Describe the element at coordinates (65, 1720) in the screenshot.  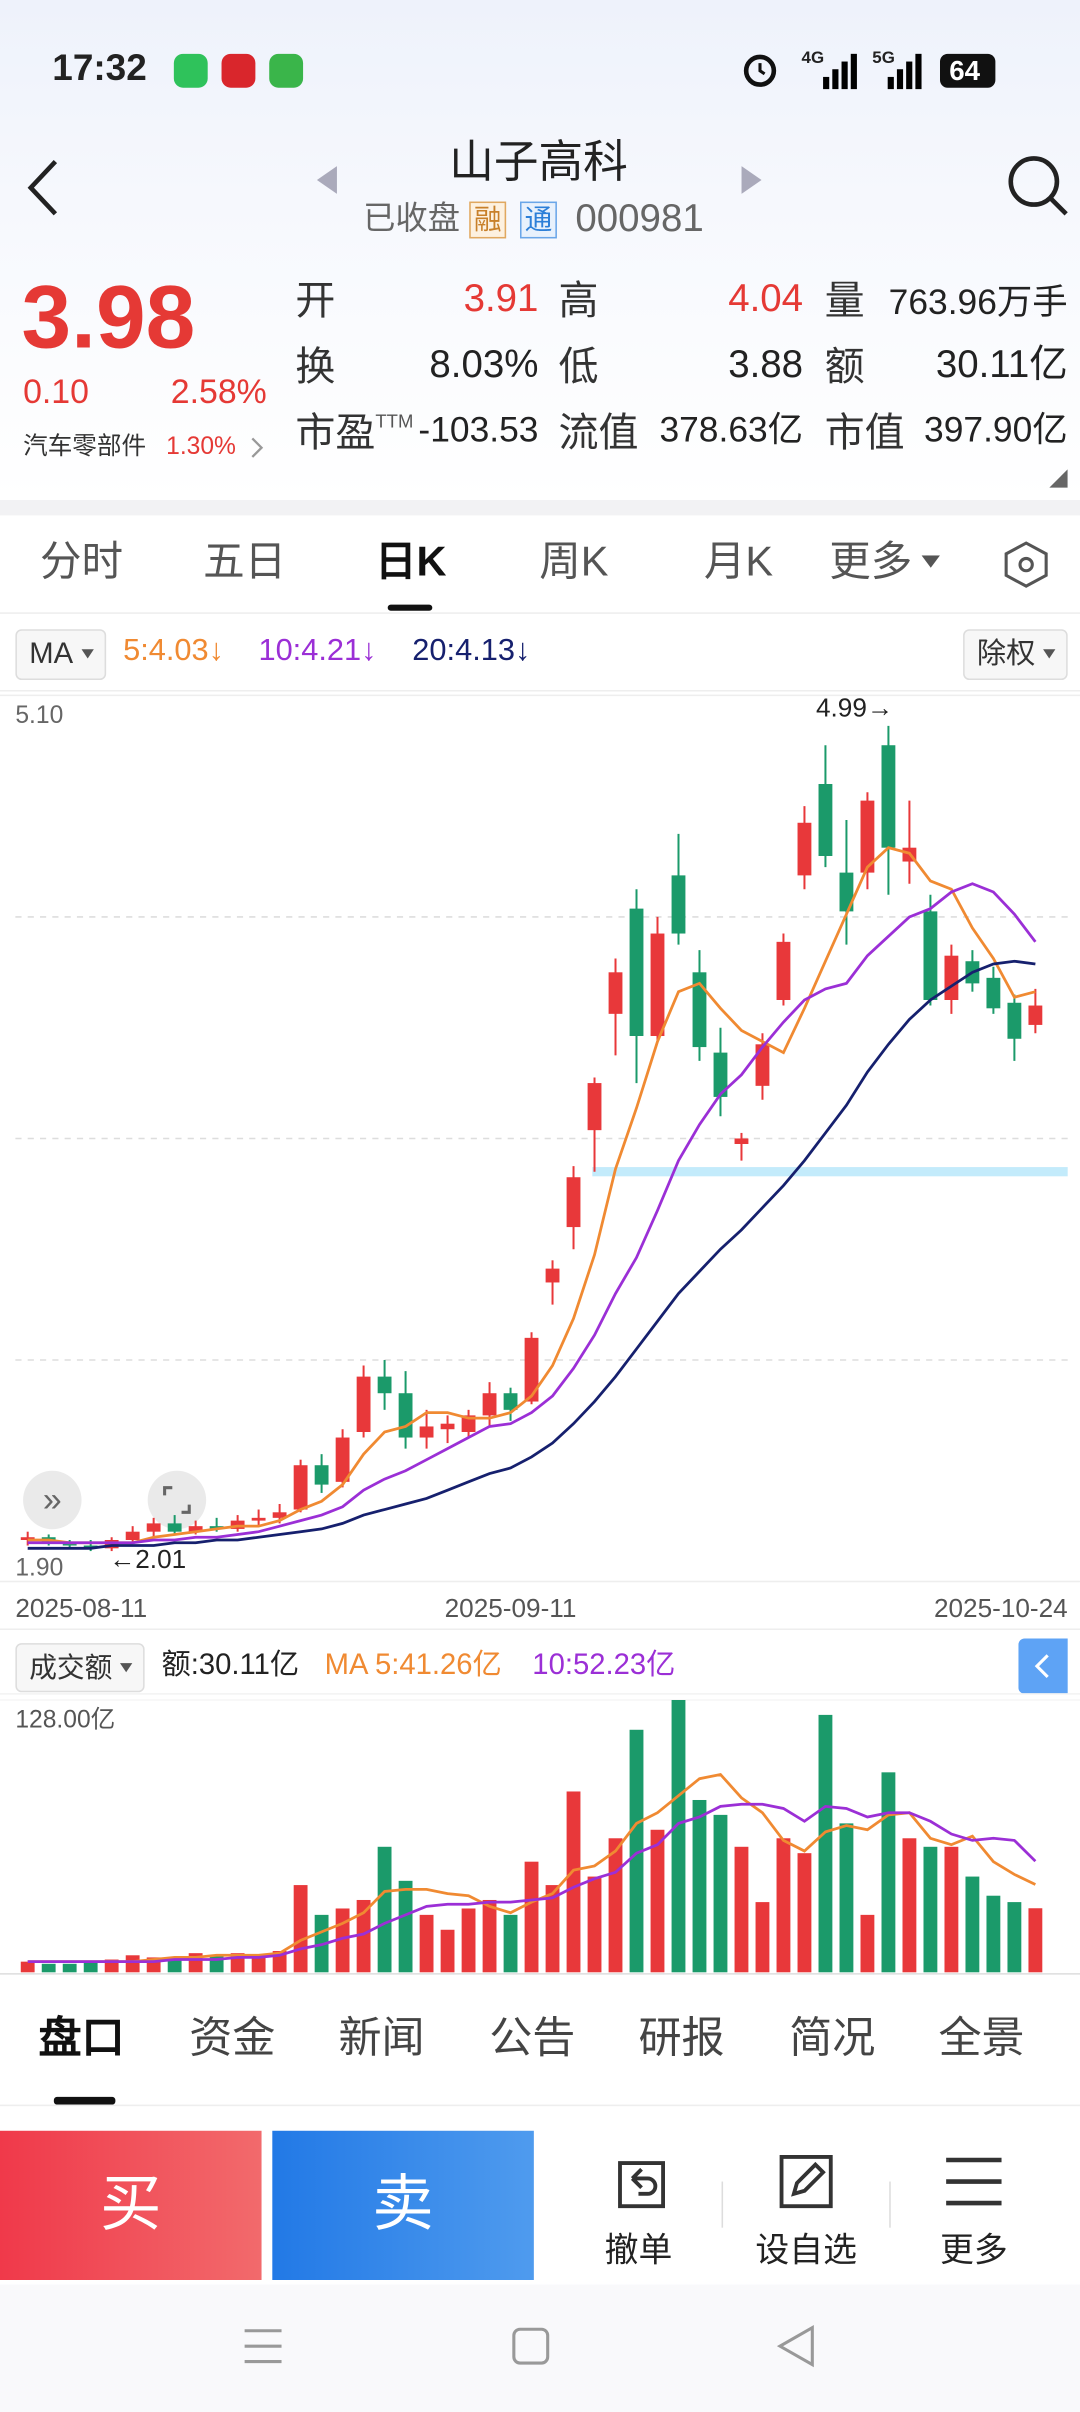
I see `y-tick-label: 128.00亿` at that location.